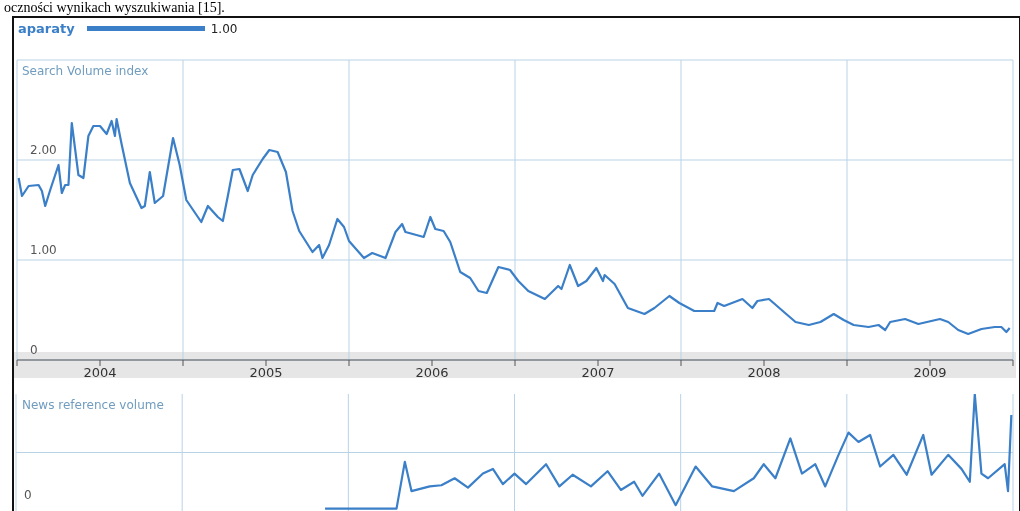 The width and height of the screenshot is (1020, 511). Describe the element at coordinates (85, 71) in the screenshot. I see `y-axis-title: Search Volume index` at that location.